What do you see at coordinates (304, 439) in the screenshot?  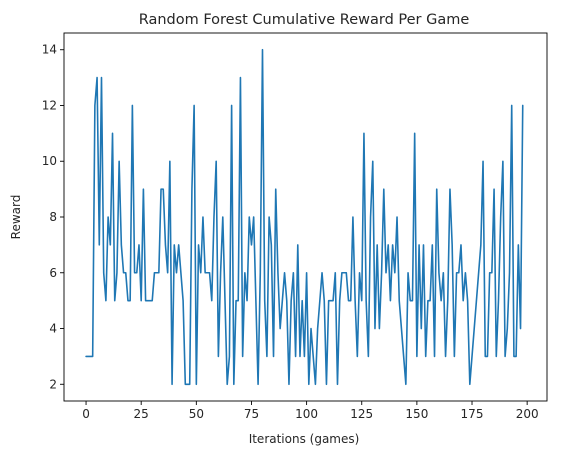 I see `x-axis-label: Iterations (games)` at bounding box center [304, 439].